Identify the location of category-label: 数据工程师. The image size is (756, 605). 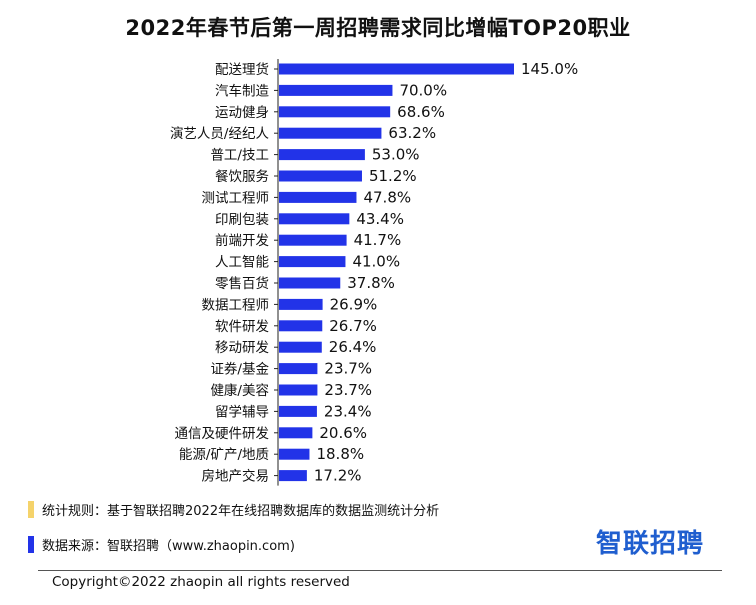
(236, 305).